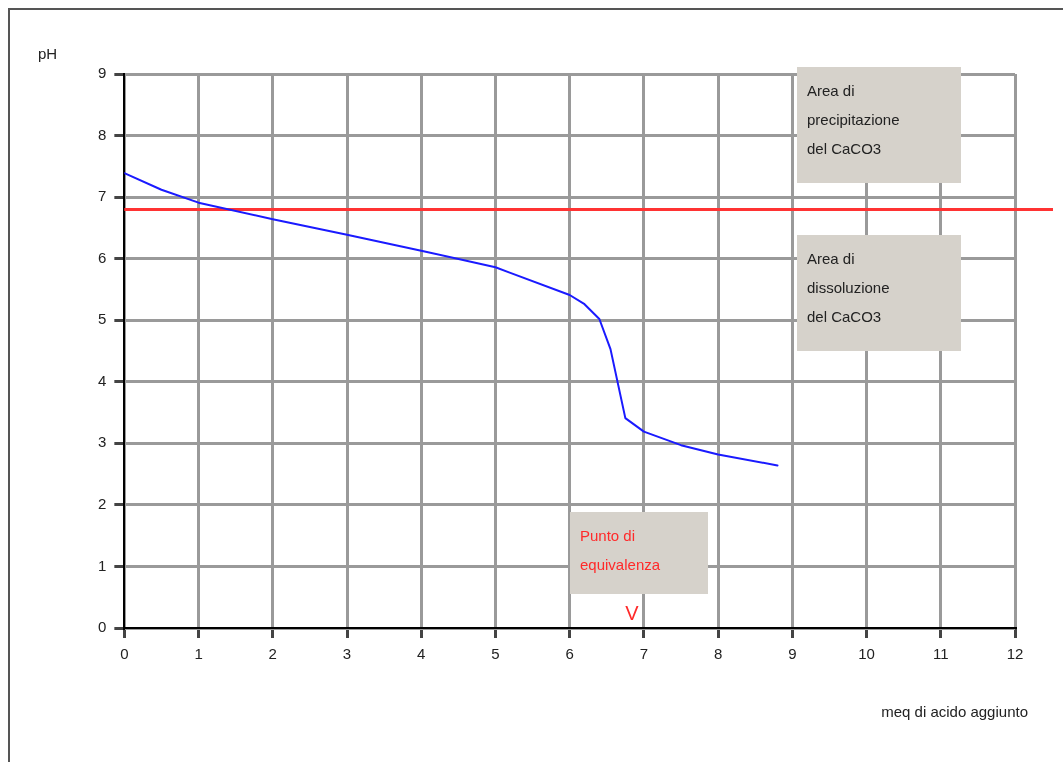 The image size is (1063, 762). I want to click on y-tick-label: 5, so click(102, 319).